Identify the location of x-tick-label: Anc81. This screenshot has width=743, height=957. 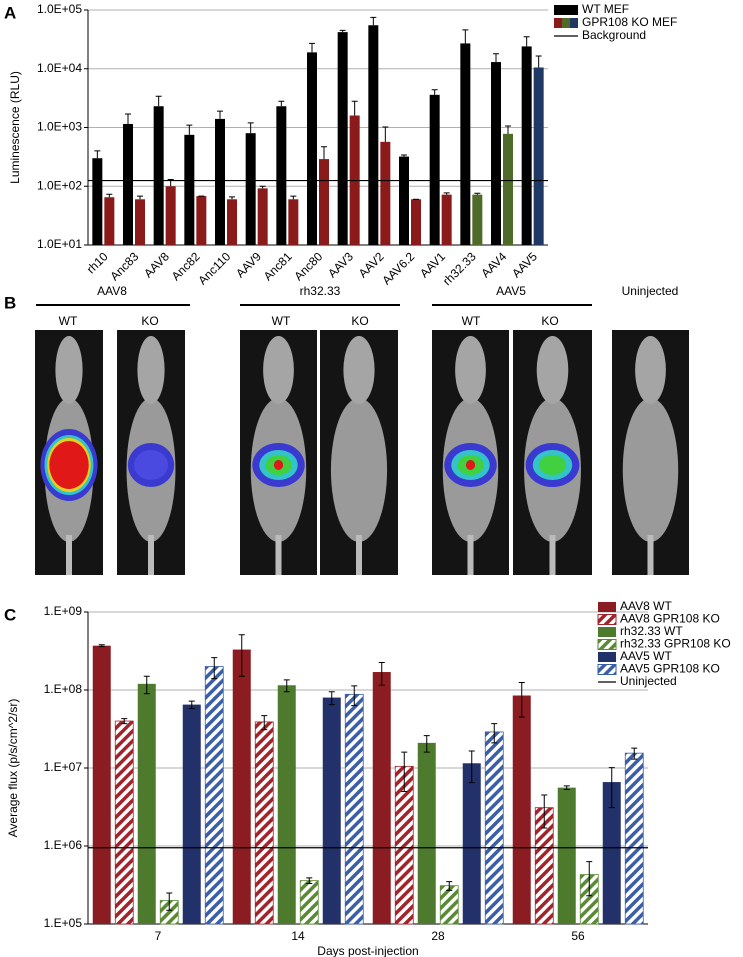
(278, 266).